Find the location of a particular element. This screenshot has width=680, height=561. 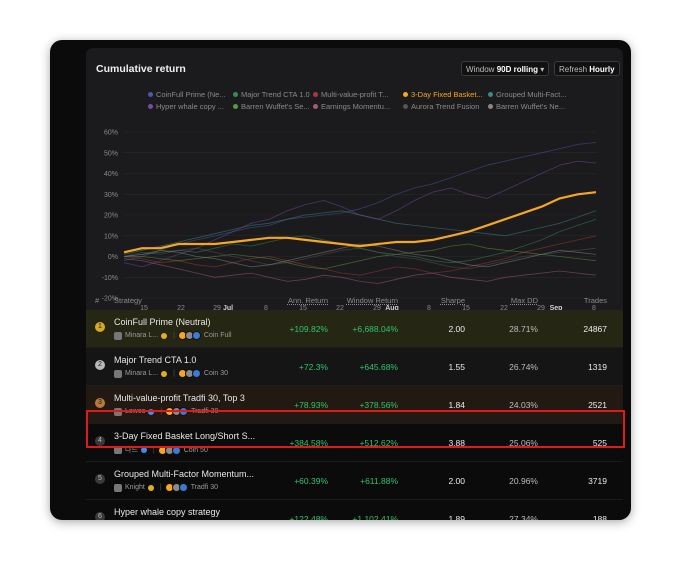

refresh-select: Refresh Hourly is located at coordinates (587, 68).